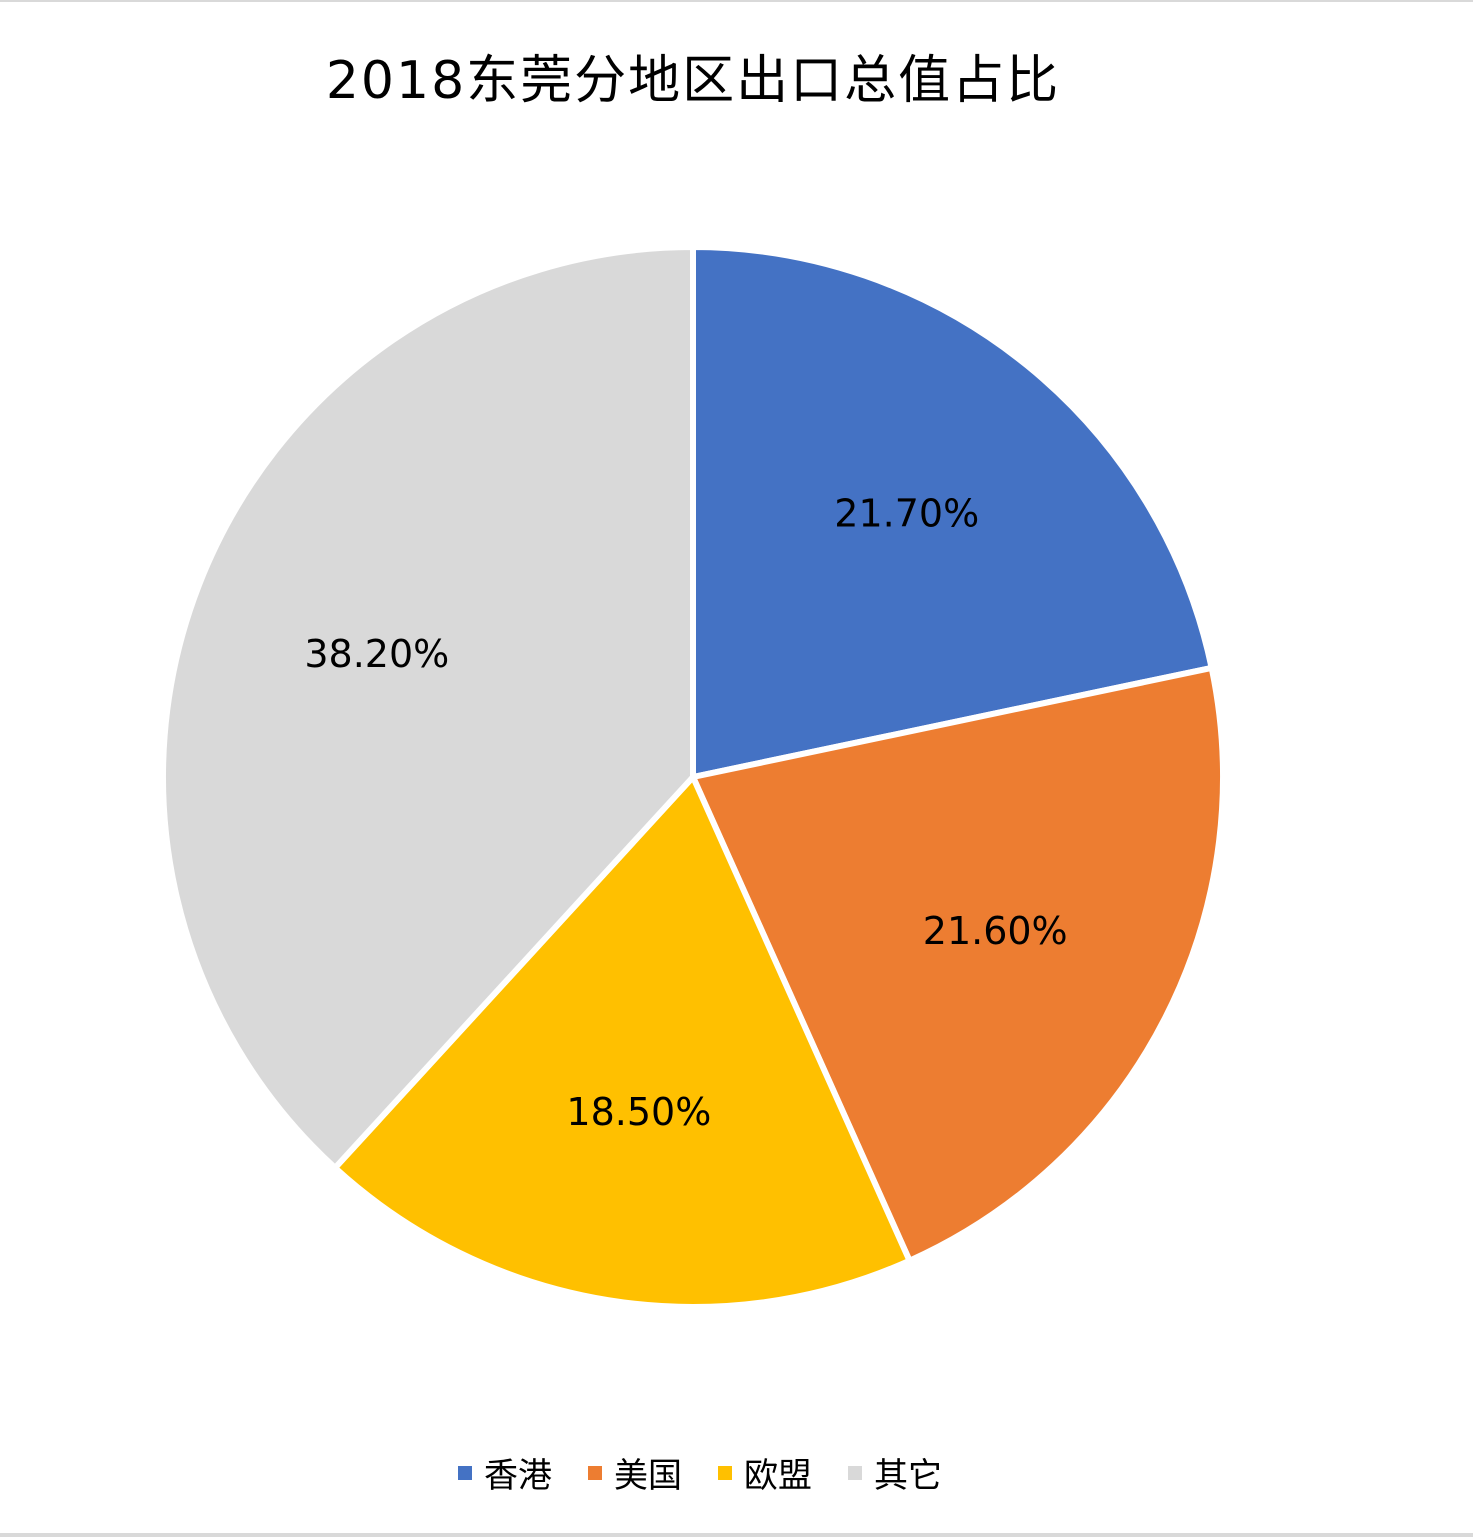  Describe the element at coordinates (908, 1476) in the screenshot. I see `legend-label-other: 其它` at that location.